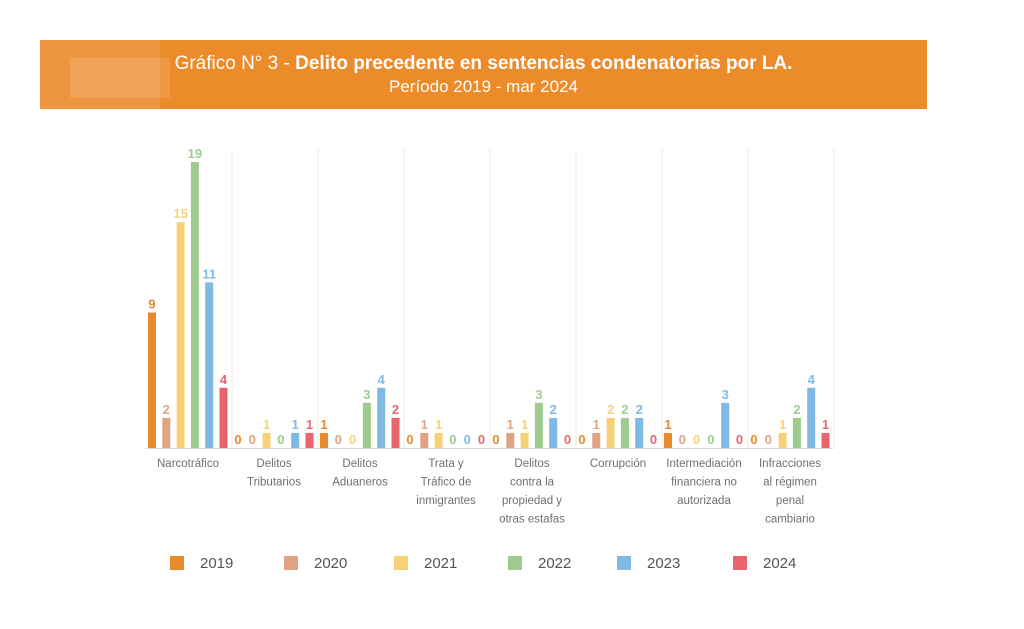  What do you see at coordinates (790, 483) in the screenshot?
I see `category-label: al régimen` at bounding box center [790, 483].